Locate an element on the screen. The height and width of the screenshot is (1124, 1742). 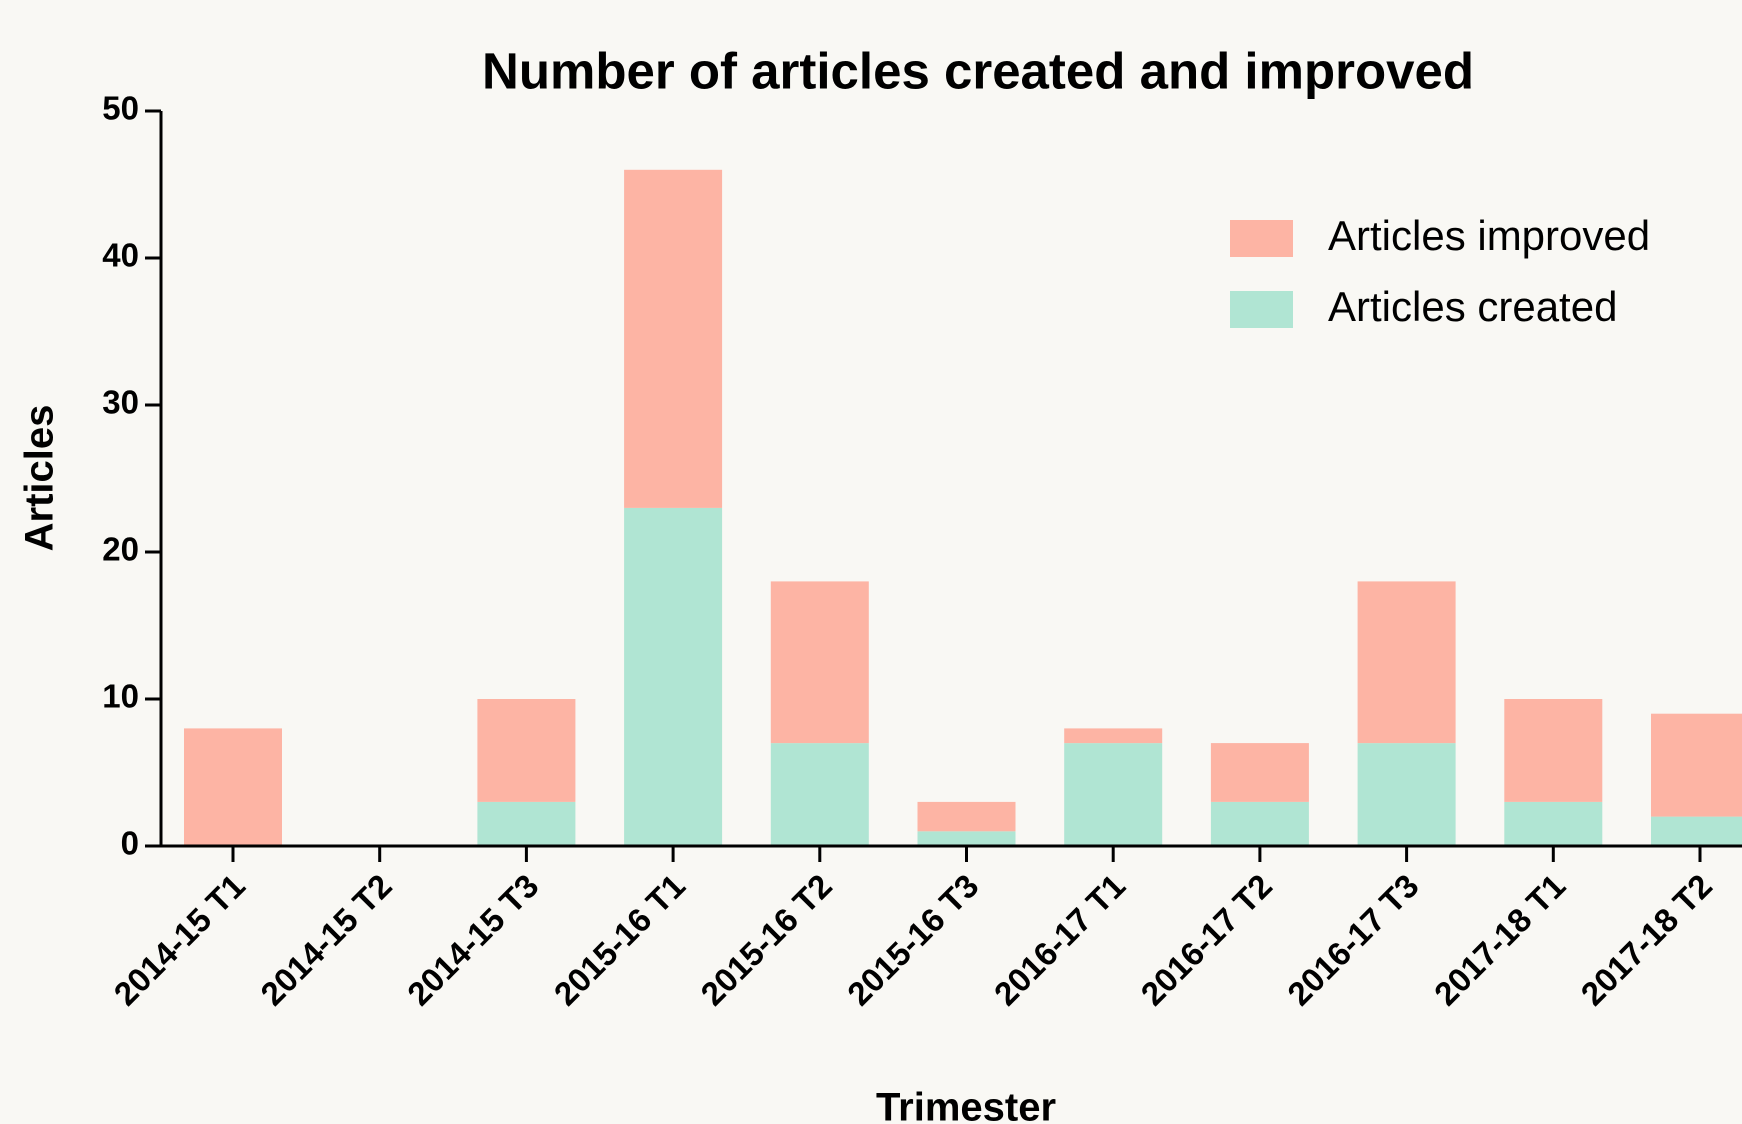
x-tick-label: 2017-18 T2 is located at coordinates (1647, 940).